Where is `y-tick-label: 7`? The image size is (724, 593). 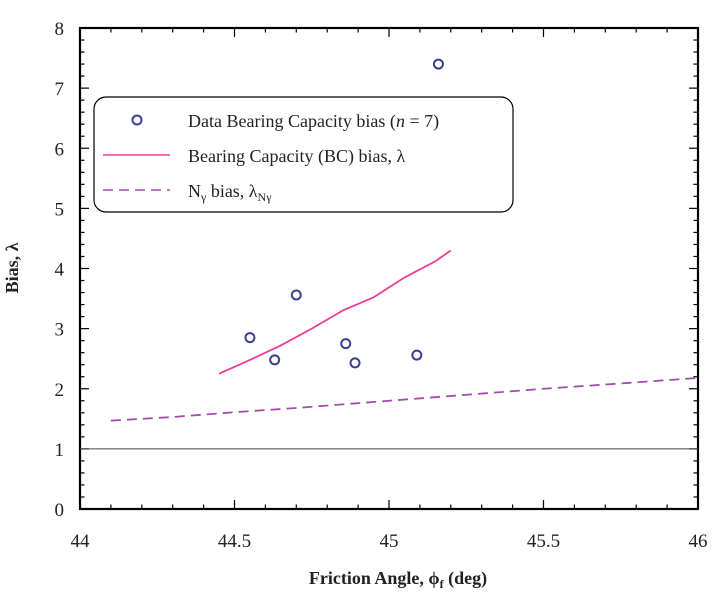 y-tick-label: 7 is located at coordinates (60, 89).